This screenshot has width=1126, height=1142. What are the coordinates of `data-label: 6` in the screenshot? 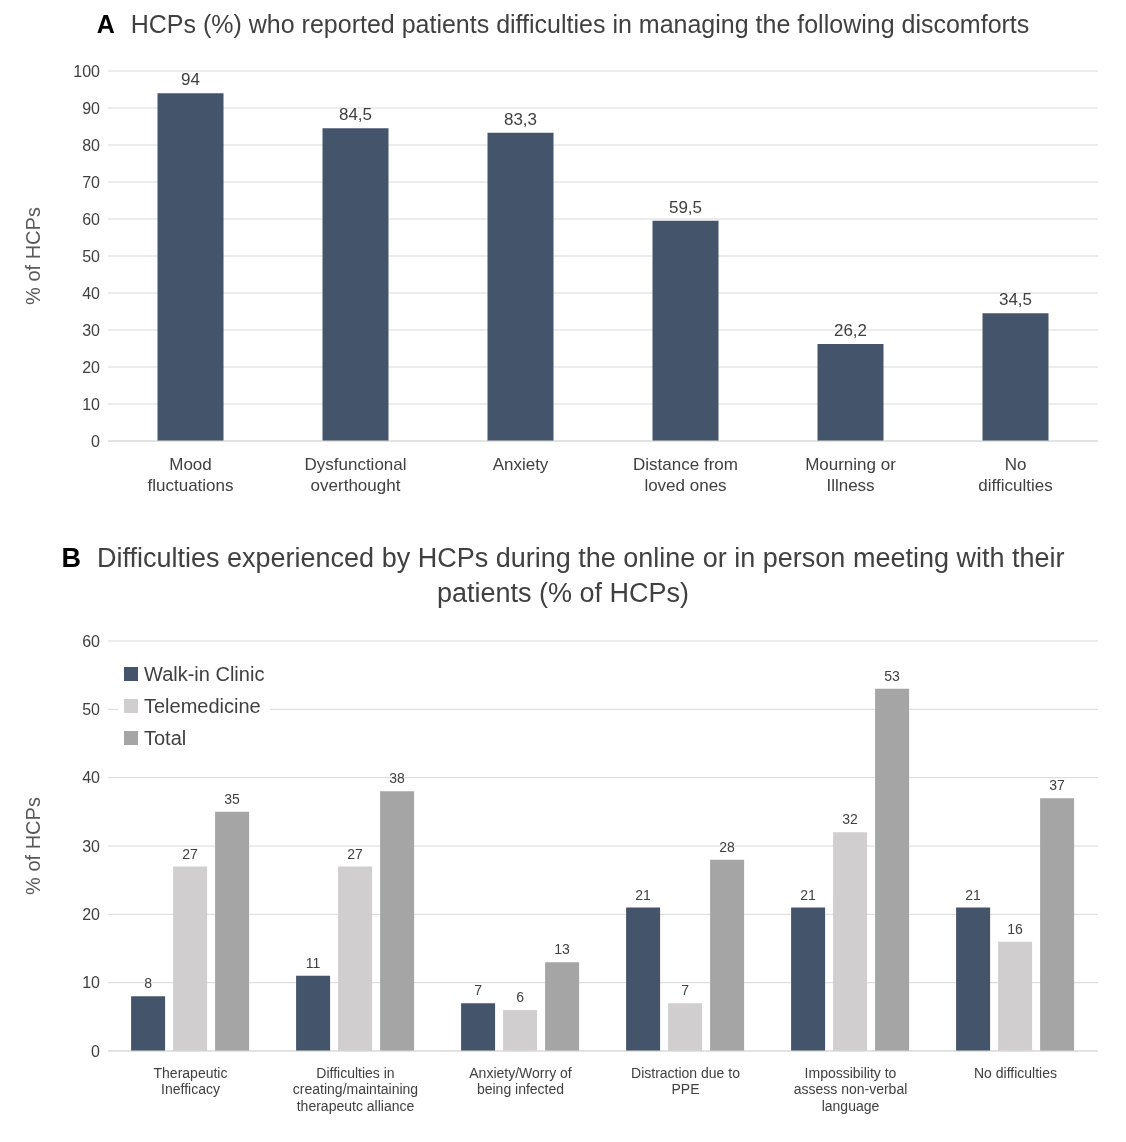 It's located at (520, 996).